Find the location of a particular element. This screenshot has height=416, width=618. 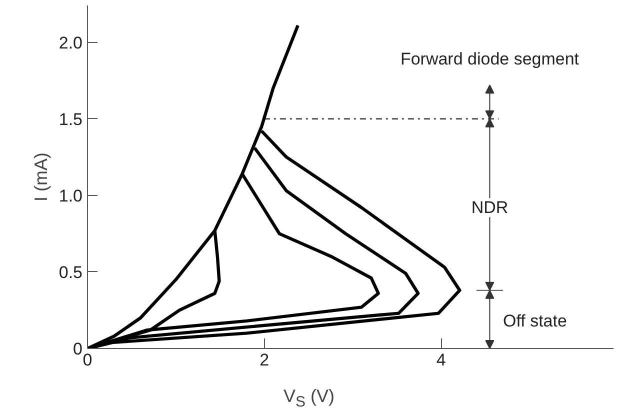

x-tick-label: 4 is located at coordinates (441, 360).